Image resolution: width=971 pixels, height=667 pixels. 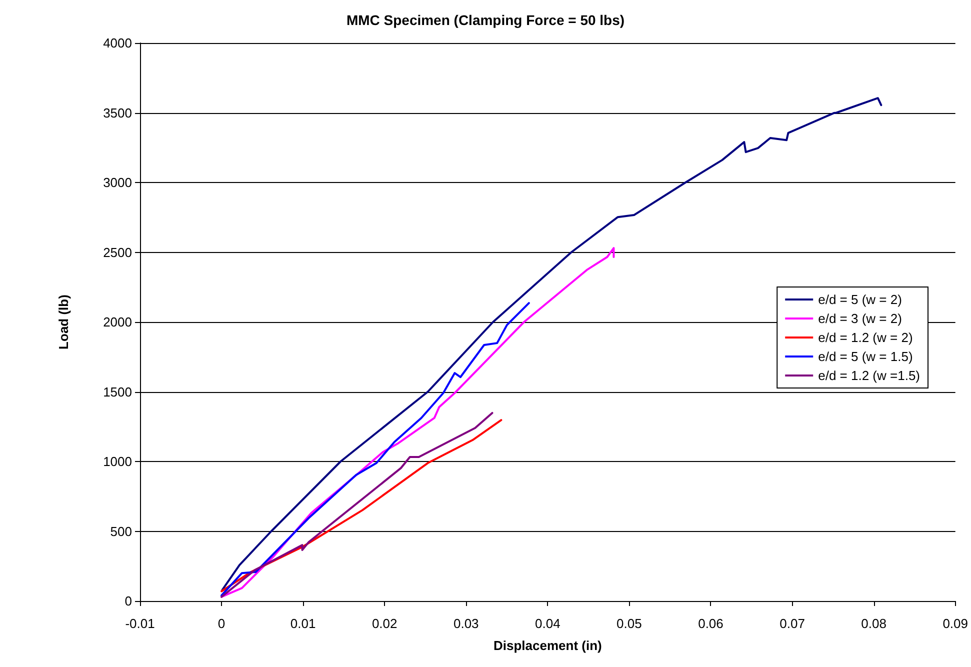 What do you see at coordinates (140, 623) in the screenshot?
I see `x-tick-label: -0.01` at bounding box center [140, 623].